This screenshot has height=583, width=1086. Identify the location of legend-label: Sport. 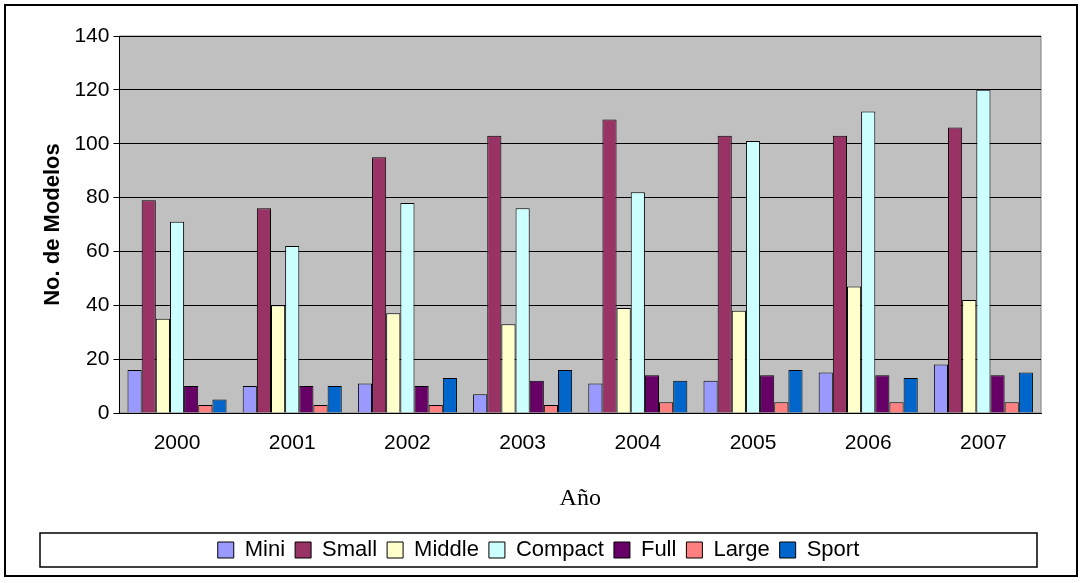
(833, 549).